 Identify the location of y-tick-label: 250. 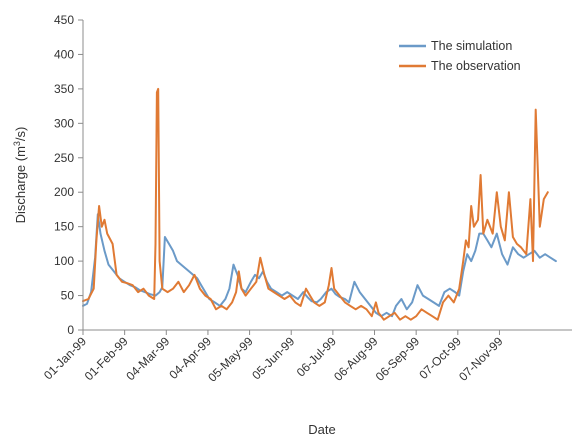
(64, 158).